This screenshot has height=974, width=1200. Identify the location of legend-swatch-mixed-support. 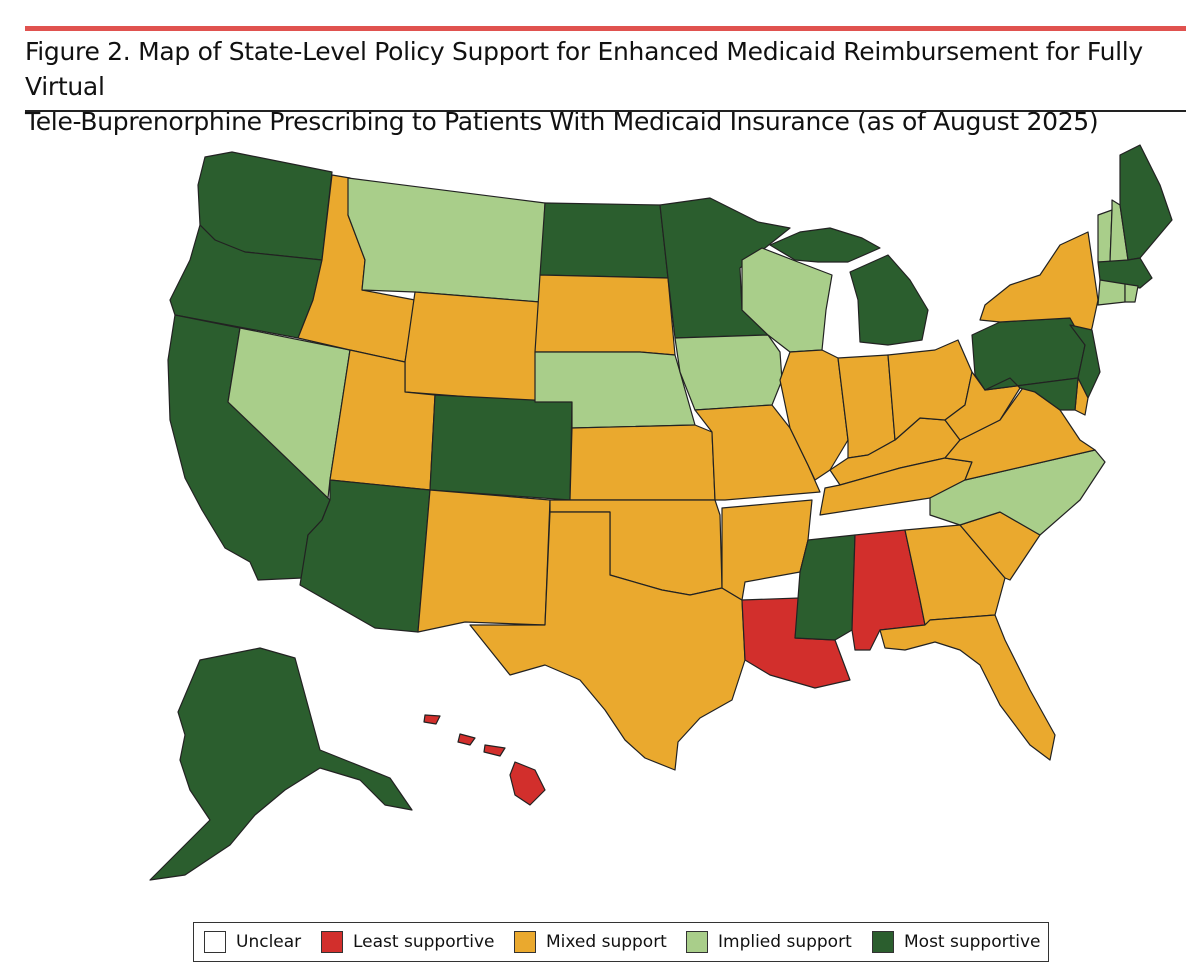
(525, 942).